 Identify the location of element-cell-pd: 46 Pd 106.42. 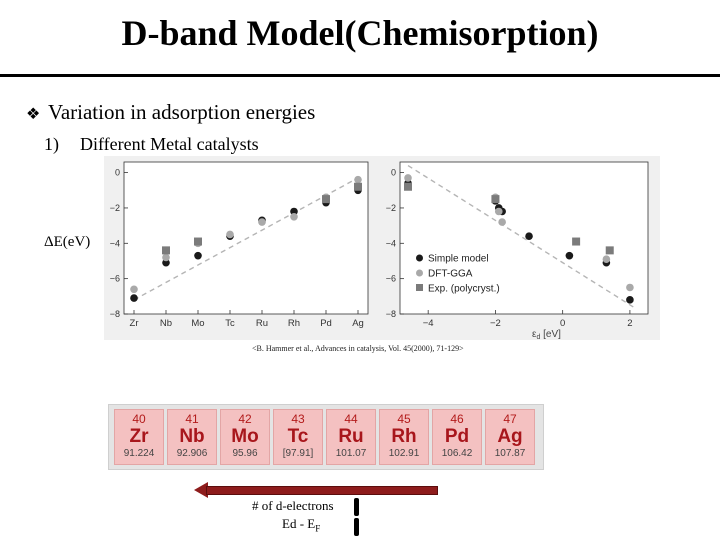
(457, 437).